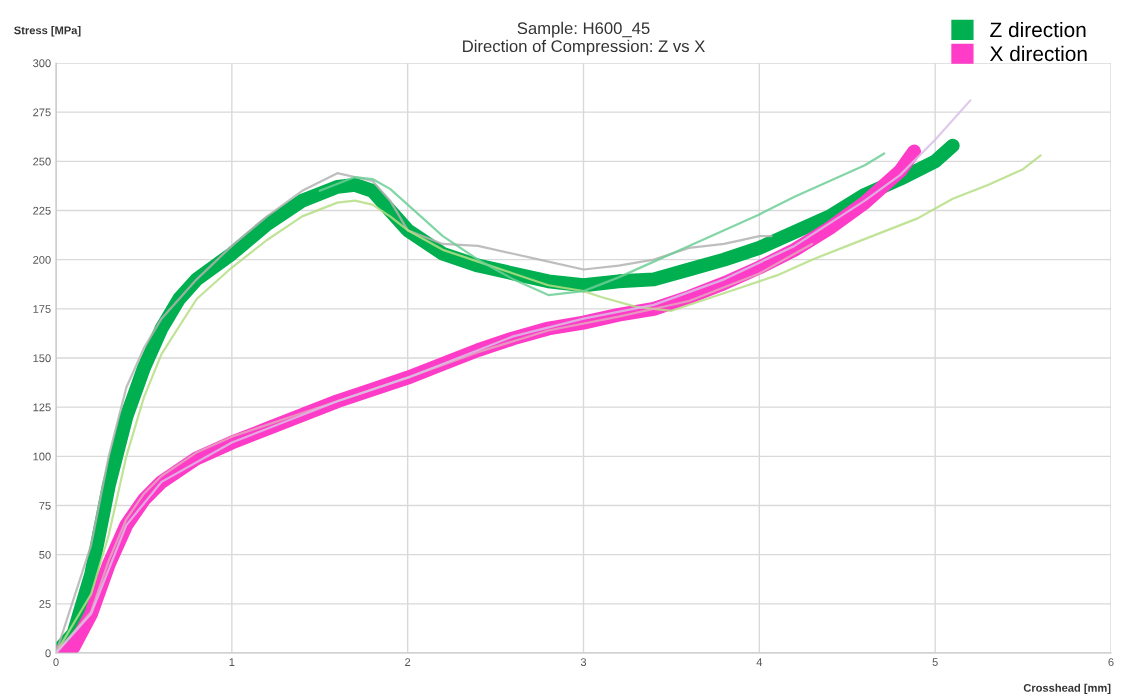  Describe the element at coordinates (759, 662) in the screenshot. I see `x-tick-label: 4` at that location.